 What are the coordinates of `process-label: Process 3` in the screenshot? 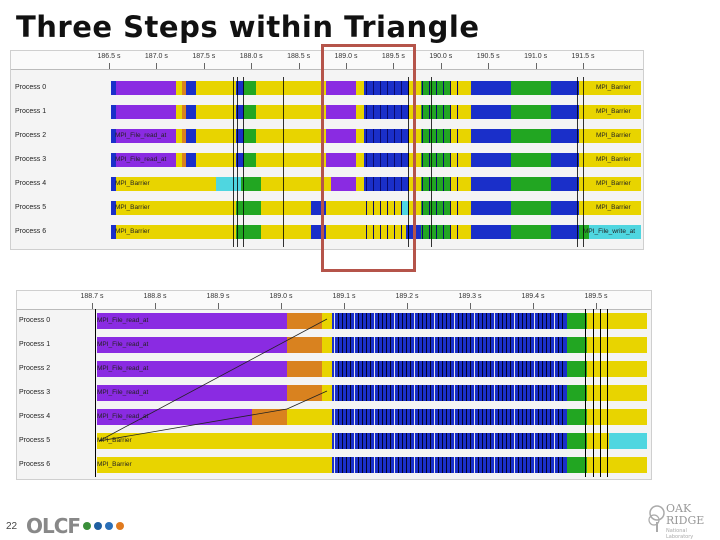 It's located at (31, 159).